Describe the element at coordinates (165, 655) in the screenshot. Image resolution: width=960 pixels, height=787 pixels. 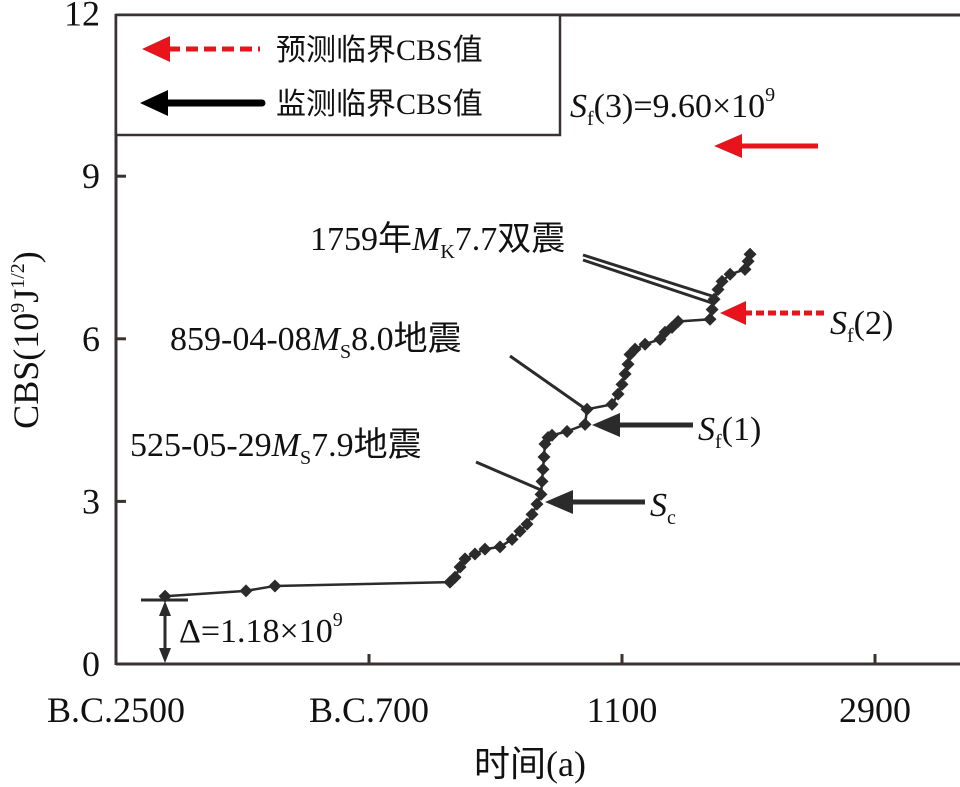
I see `delta-arrowhead-down-icon` at that location.